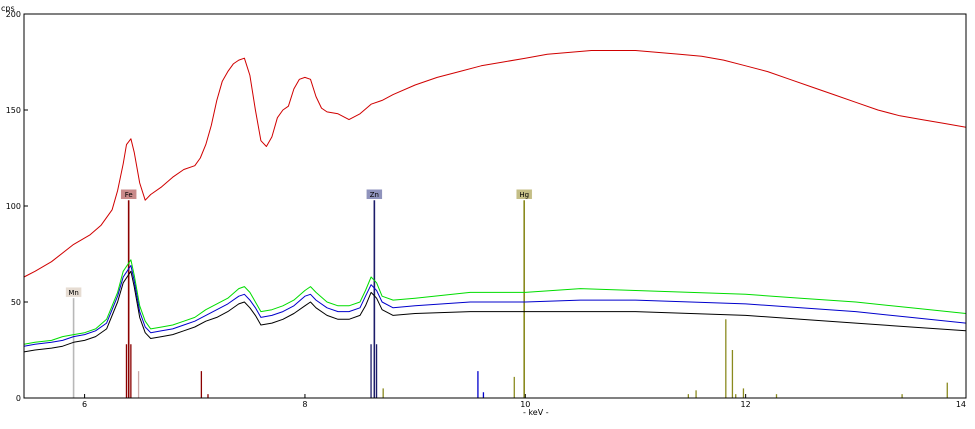 The height and width of the screenshot is (429, 975). I want to click on y-tick-label: 100, so click(13, 206).